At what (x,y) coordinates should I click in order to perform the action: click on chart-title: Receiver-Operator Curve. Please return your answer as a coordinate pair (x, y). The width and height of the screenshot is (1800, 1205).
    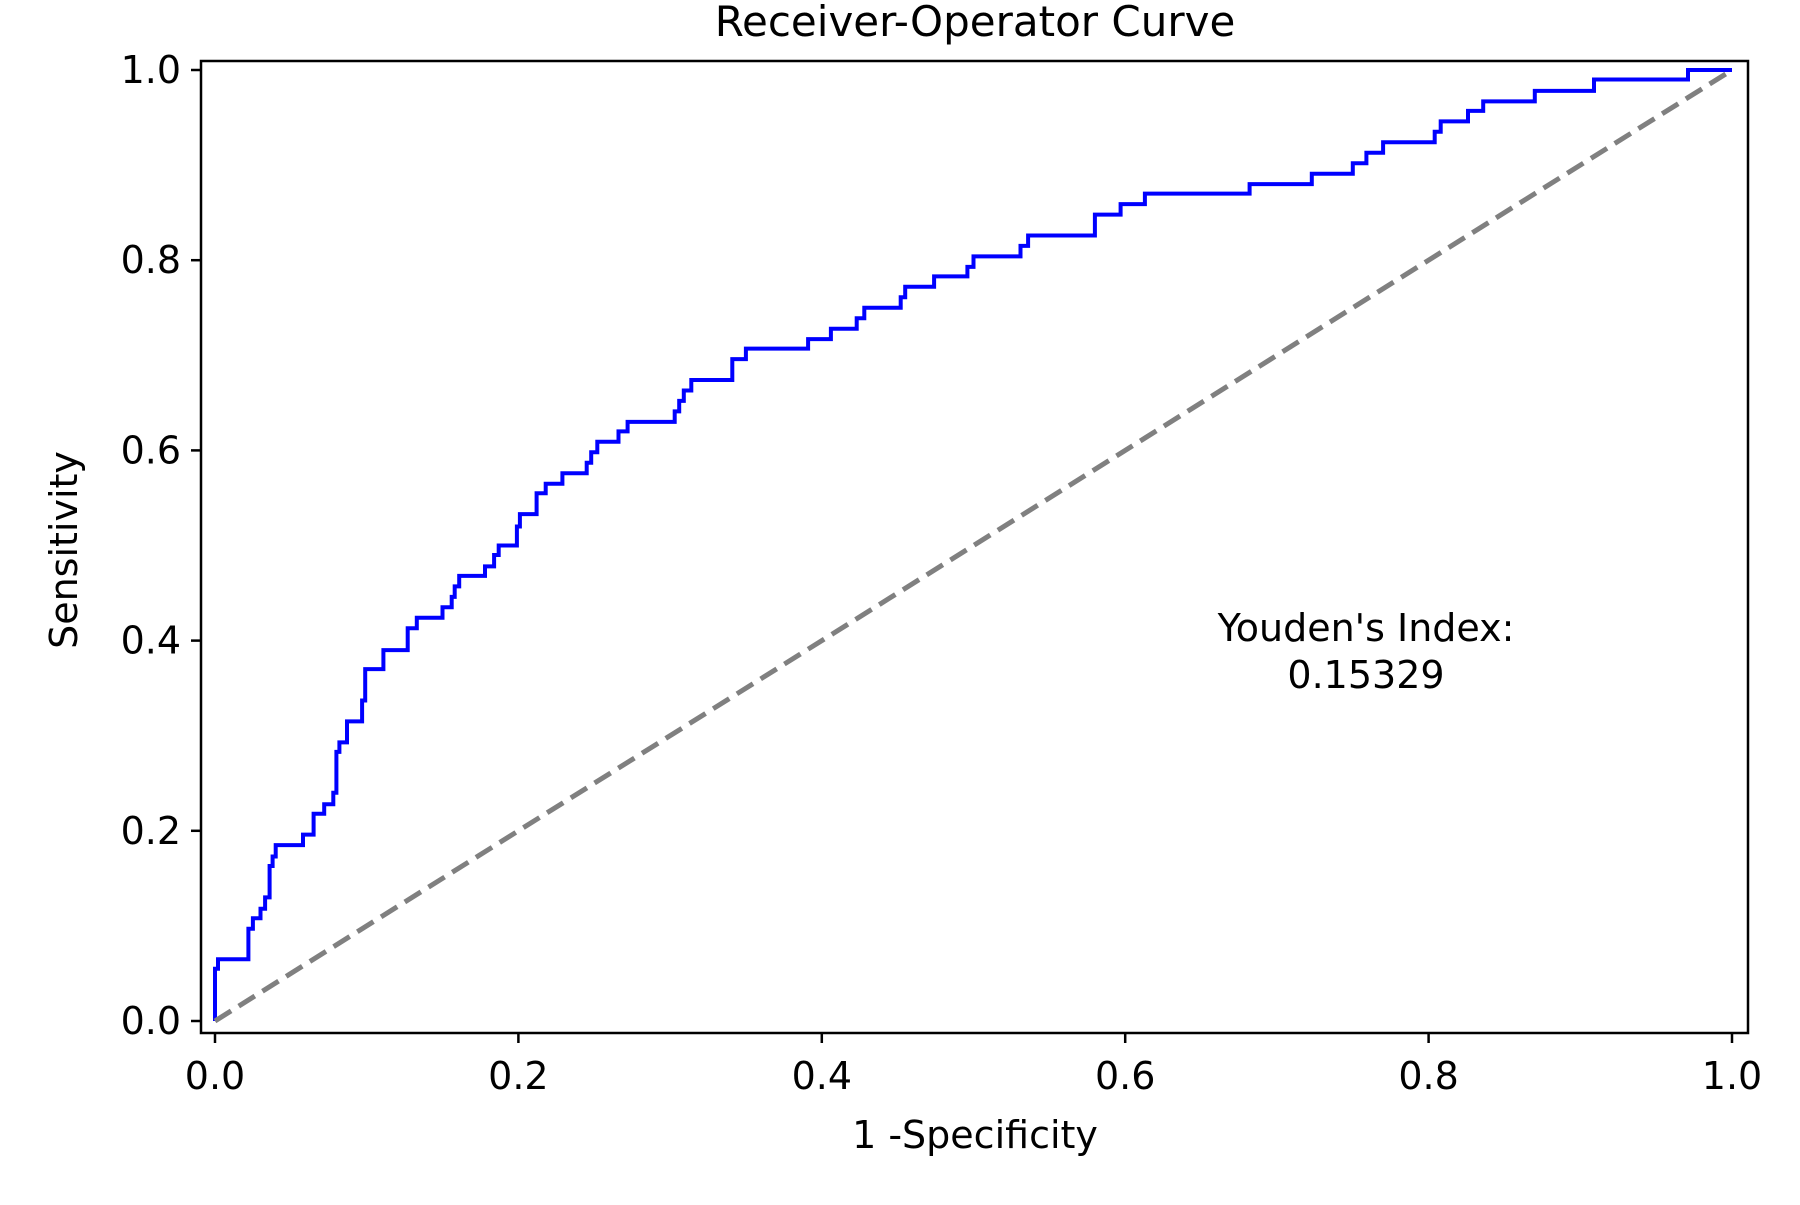
    Looking at the image, I should click on (975, 23).